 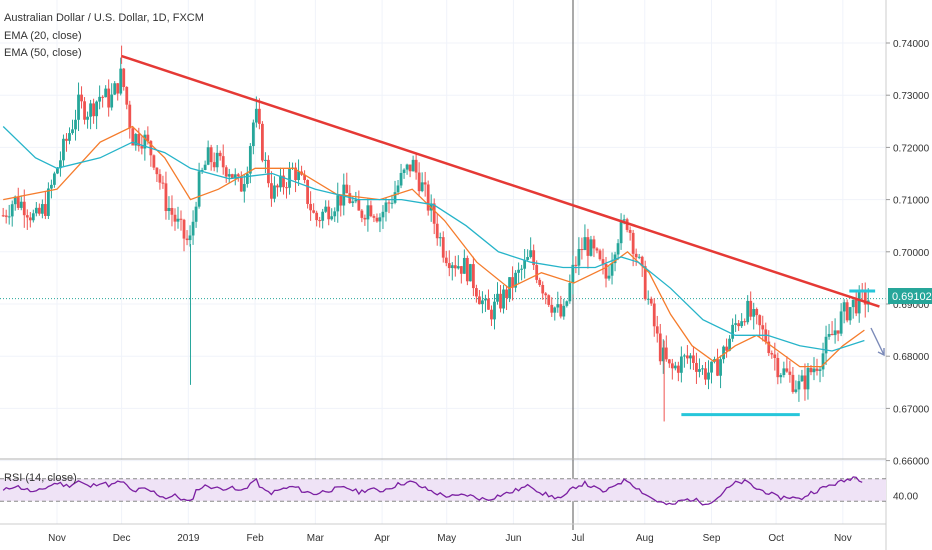 I want to click on legend-ema50: EMA (50, close), so click(x=43, y=53).